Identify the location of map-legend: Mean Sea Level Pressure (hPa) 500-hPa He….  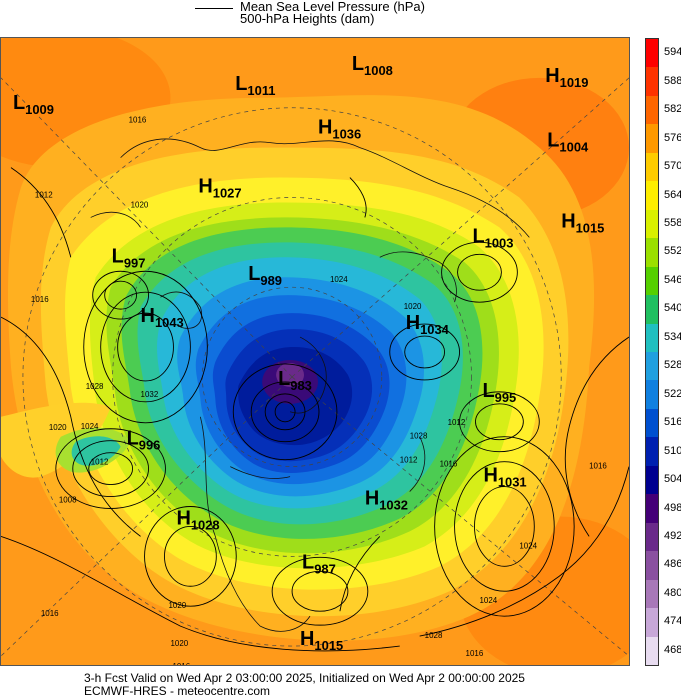
(340, 18).